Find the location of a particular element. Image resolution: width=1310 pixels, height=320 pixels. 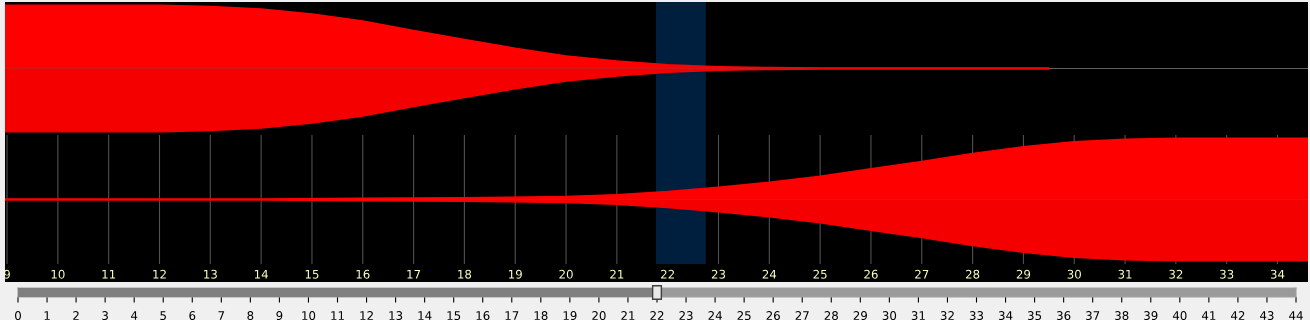

x-tick-label: 38 is located at coordinates (1122, 315).